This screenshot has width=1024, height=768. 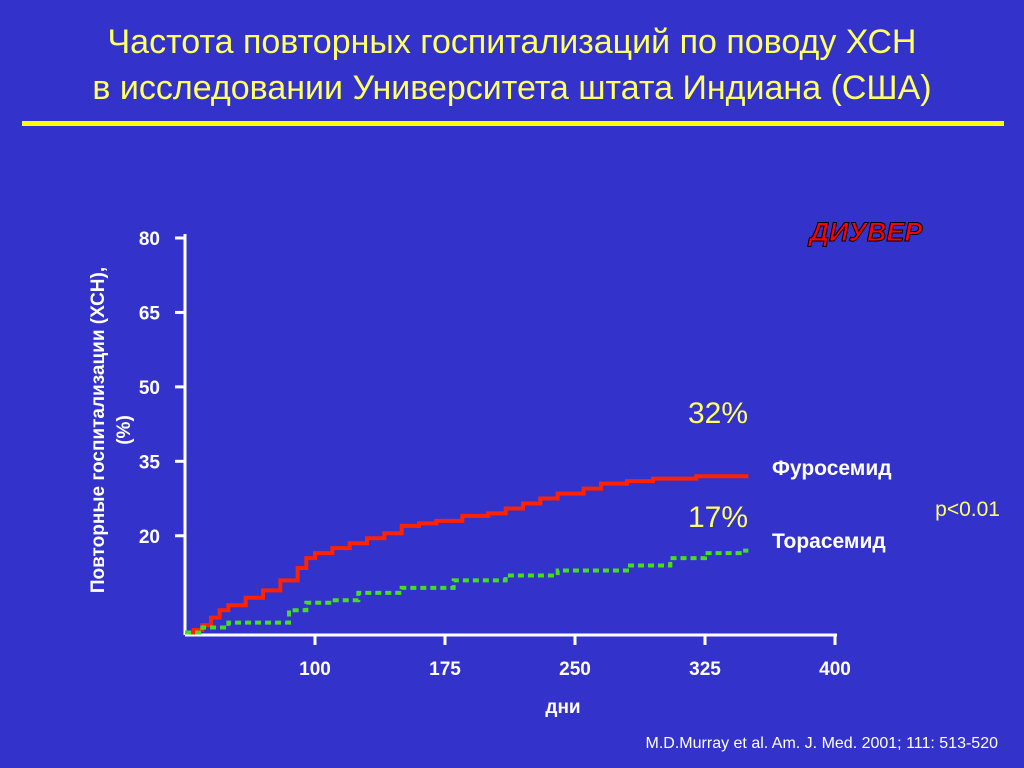 I want to click on y-tick-label: 35, so click(x=150, y=462).